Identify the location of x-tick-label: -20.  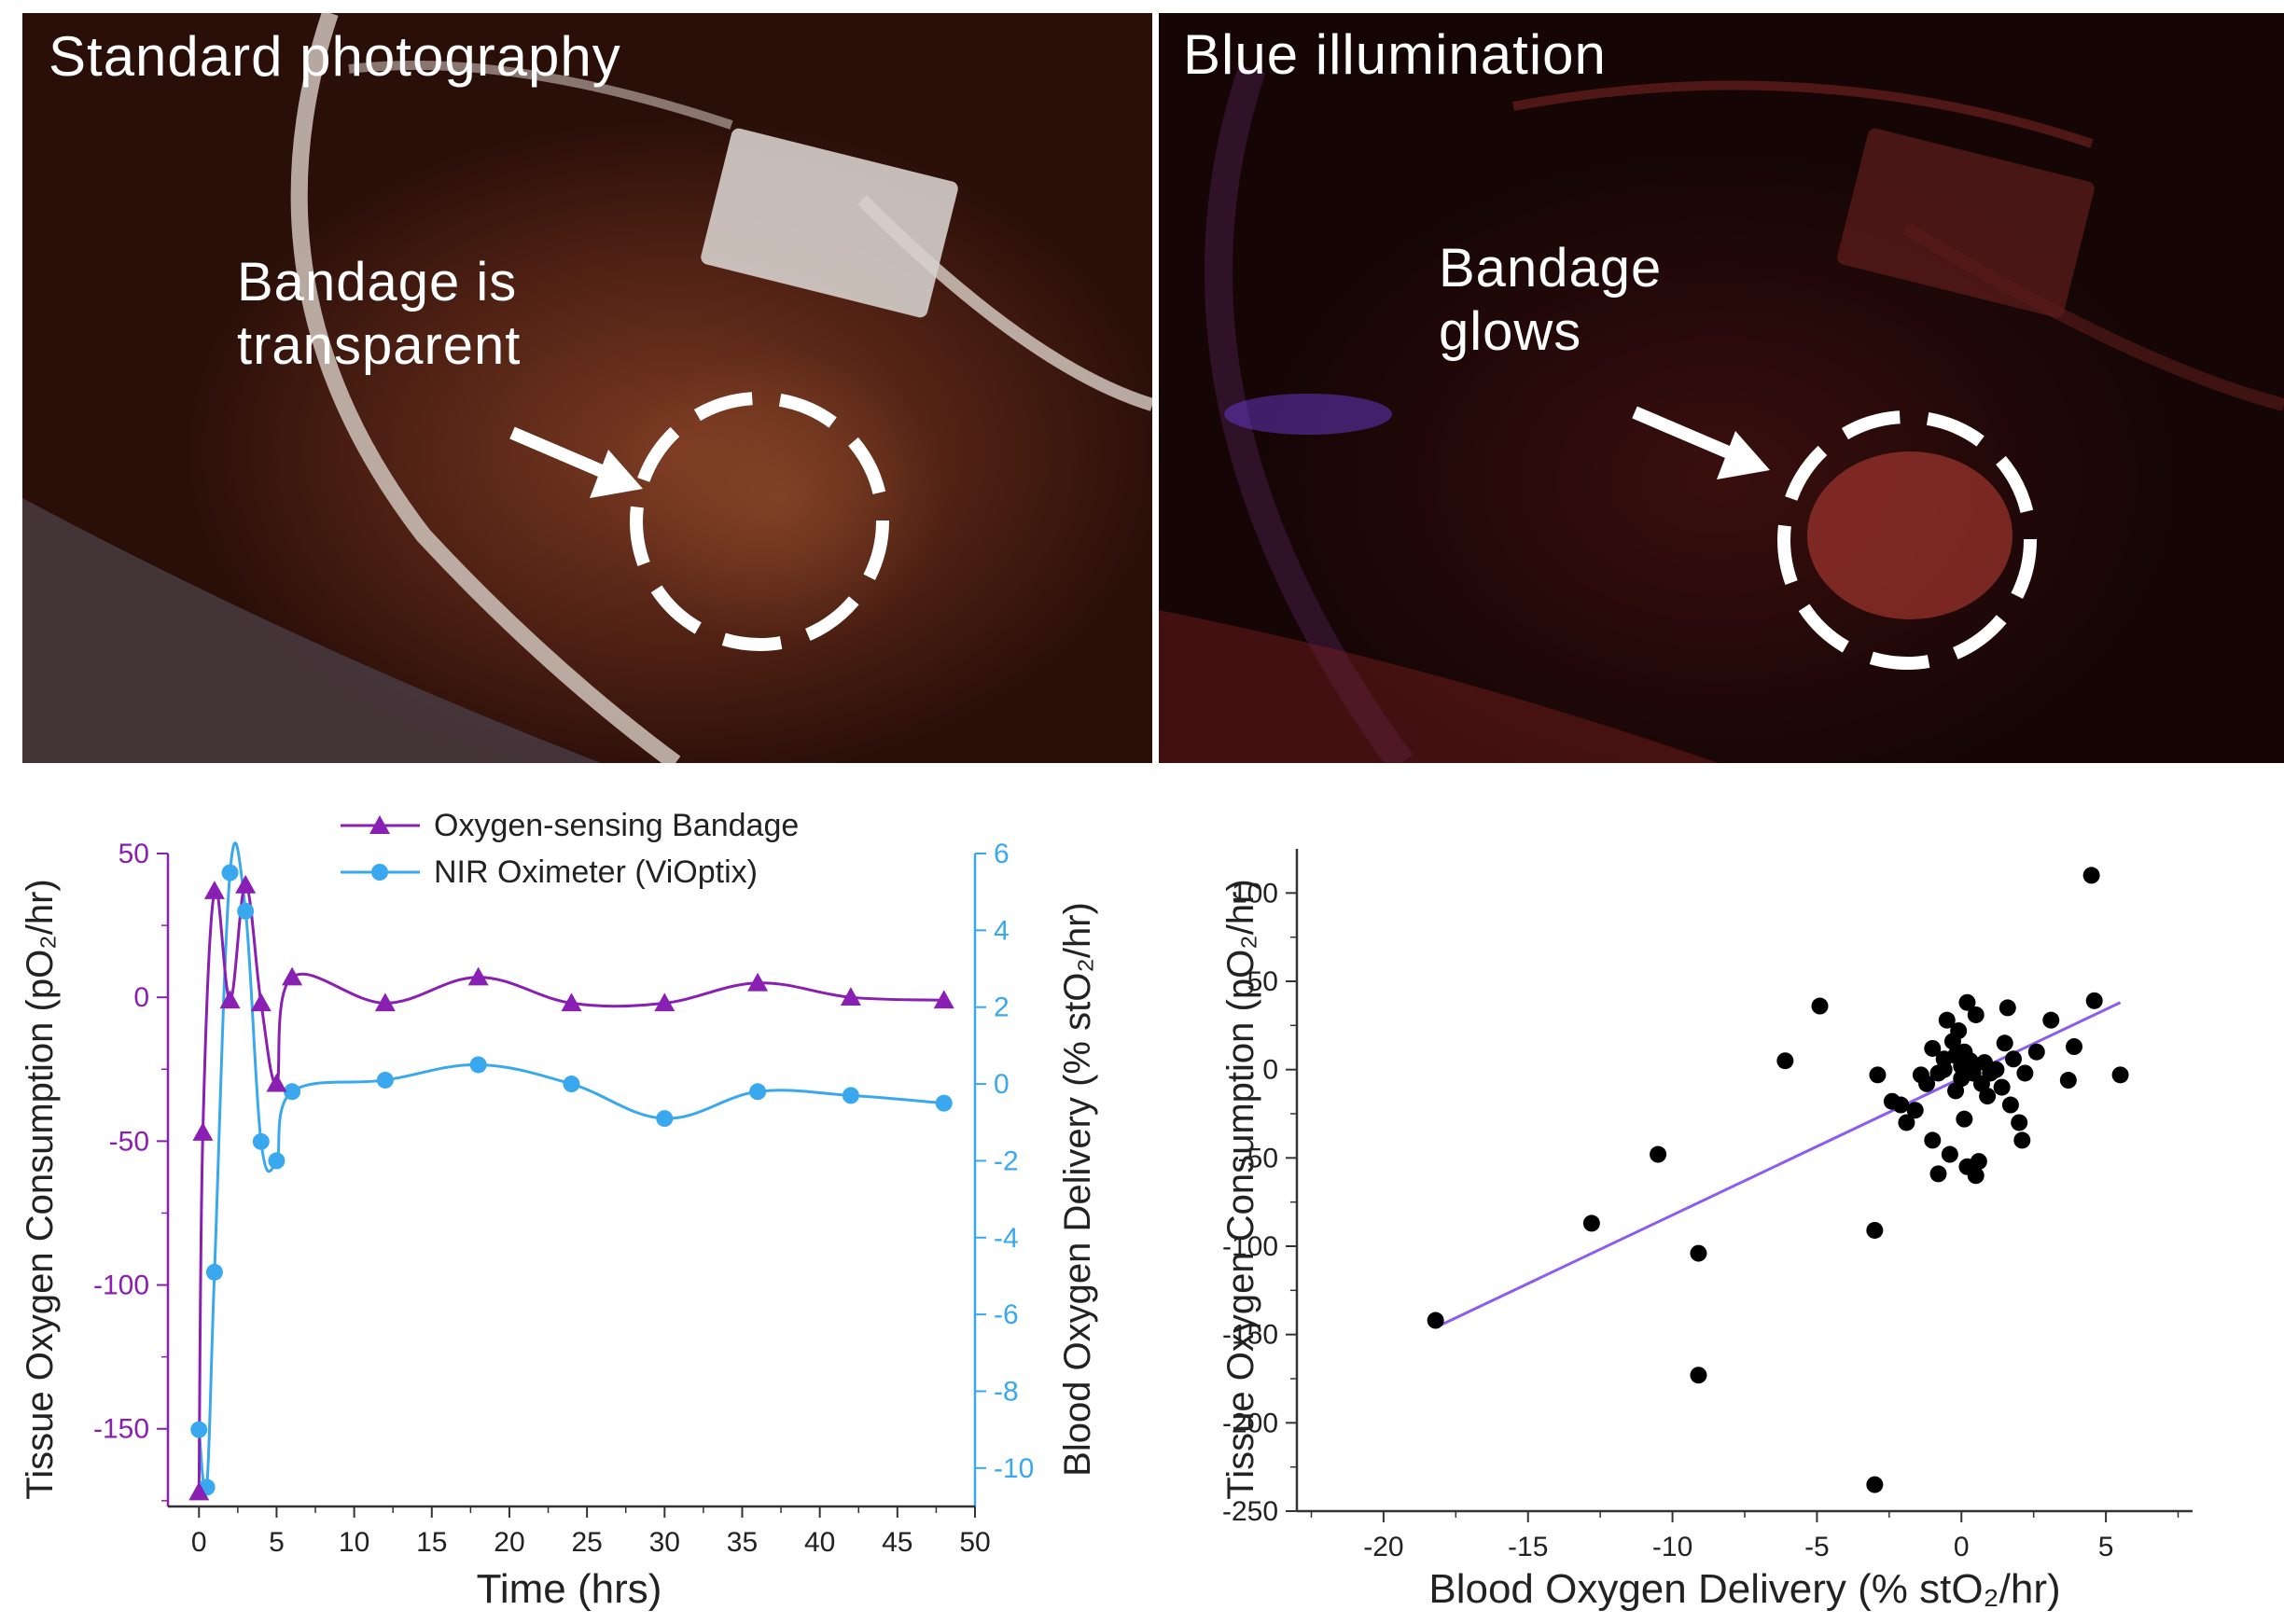
(1383, 1547).